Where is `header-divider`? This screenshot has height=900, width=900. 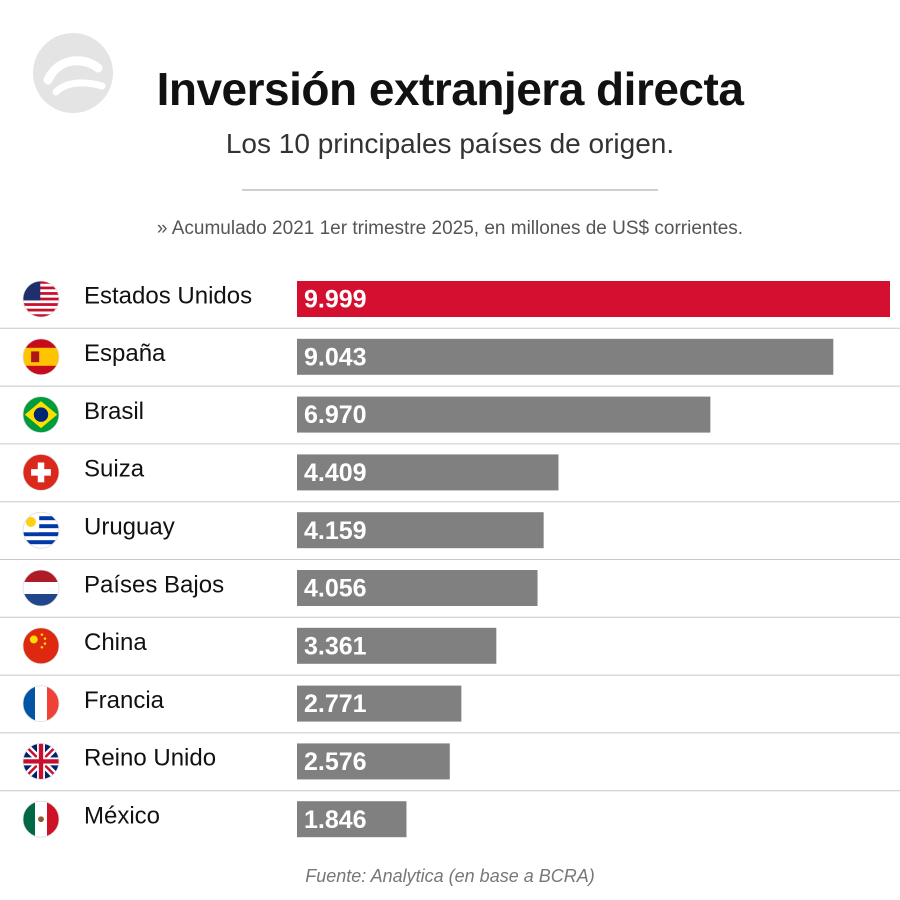 header-divider is located at coordinates (450, 190).